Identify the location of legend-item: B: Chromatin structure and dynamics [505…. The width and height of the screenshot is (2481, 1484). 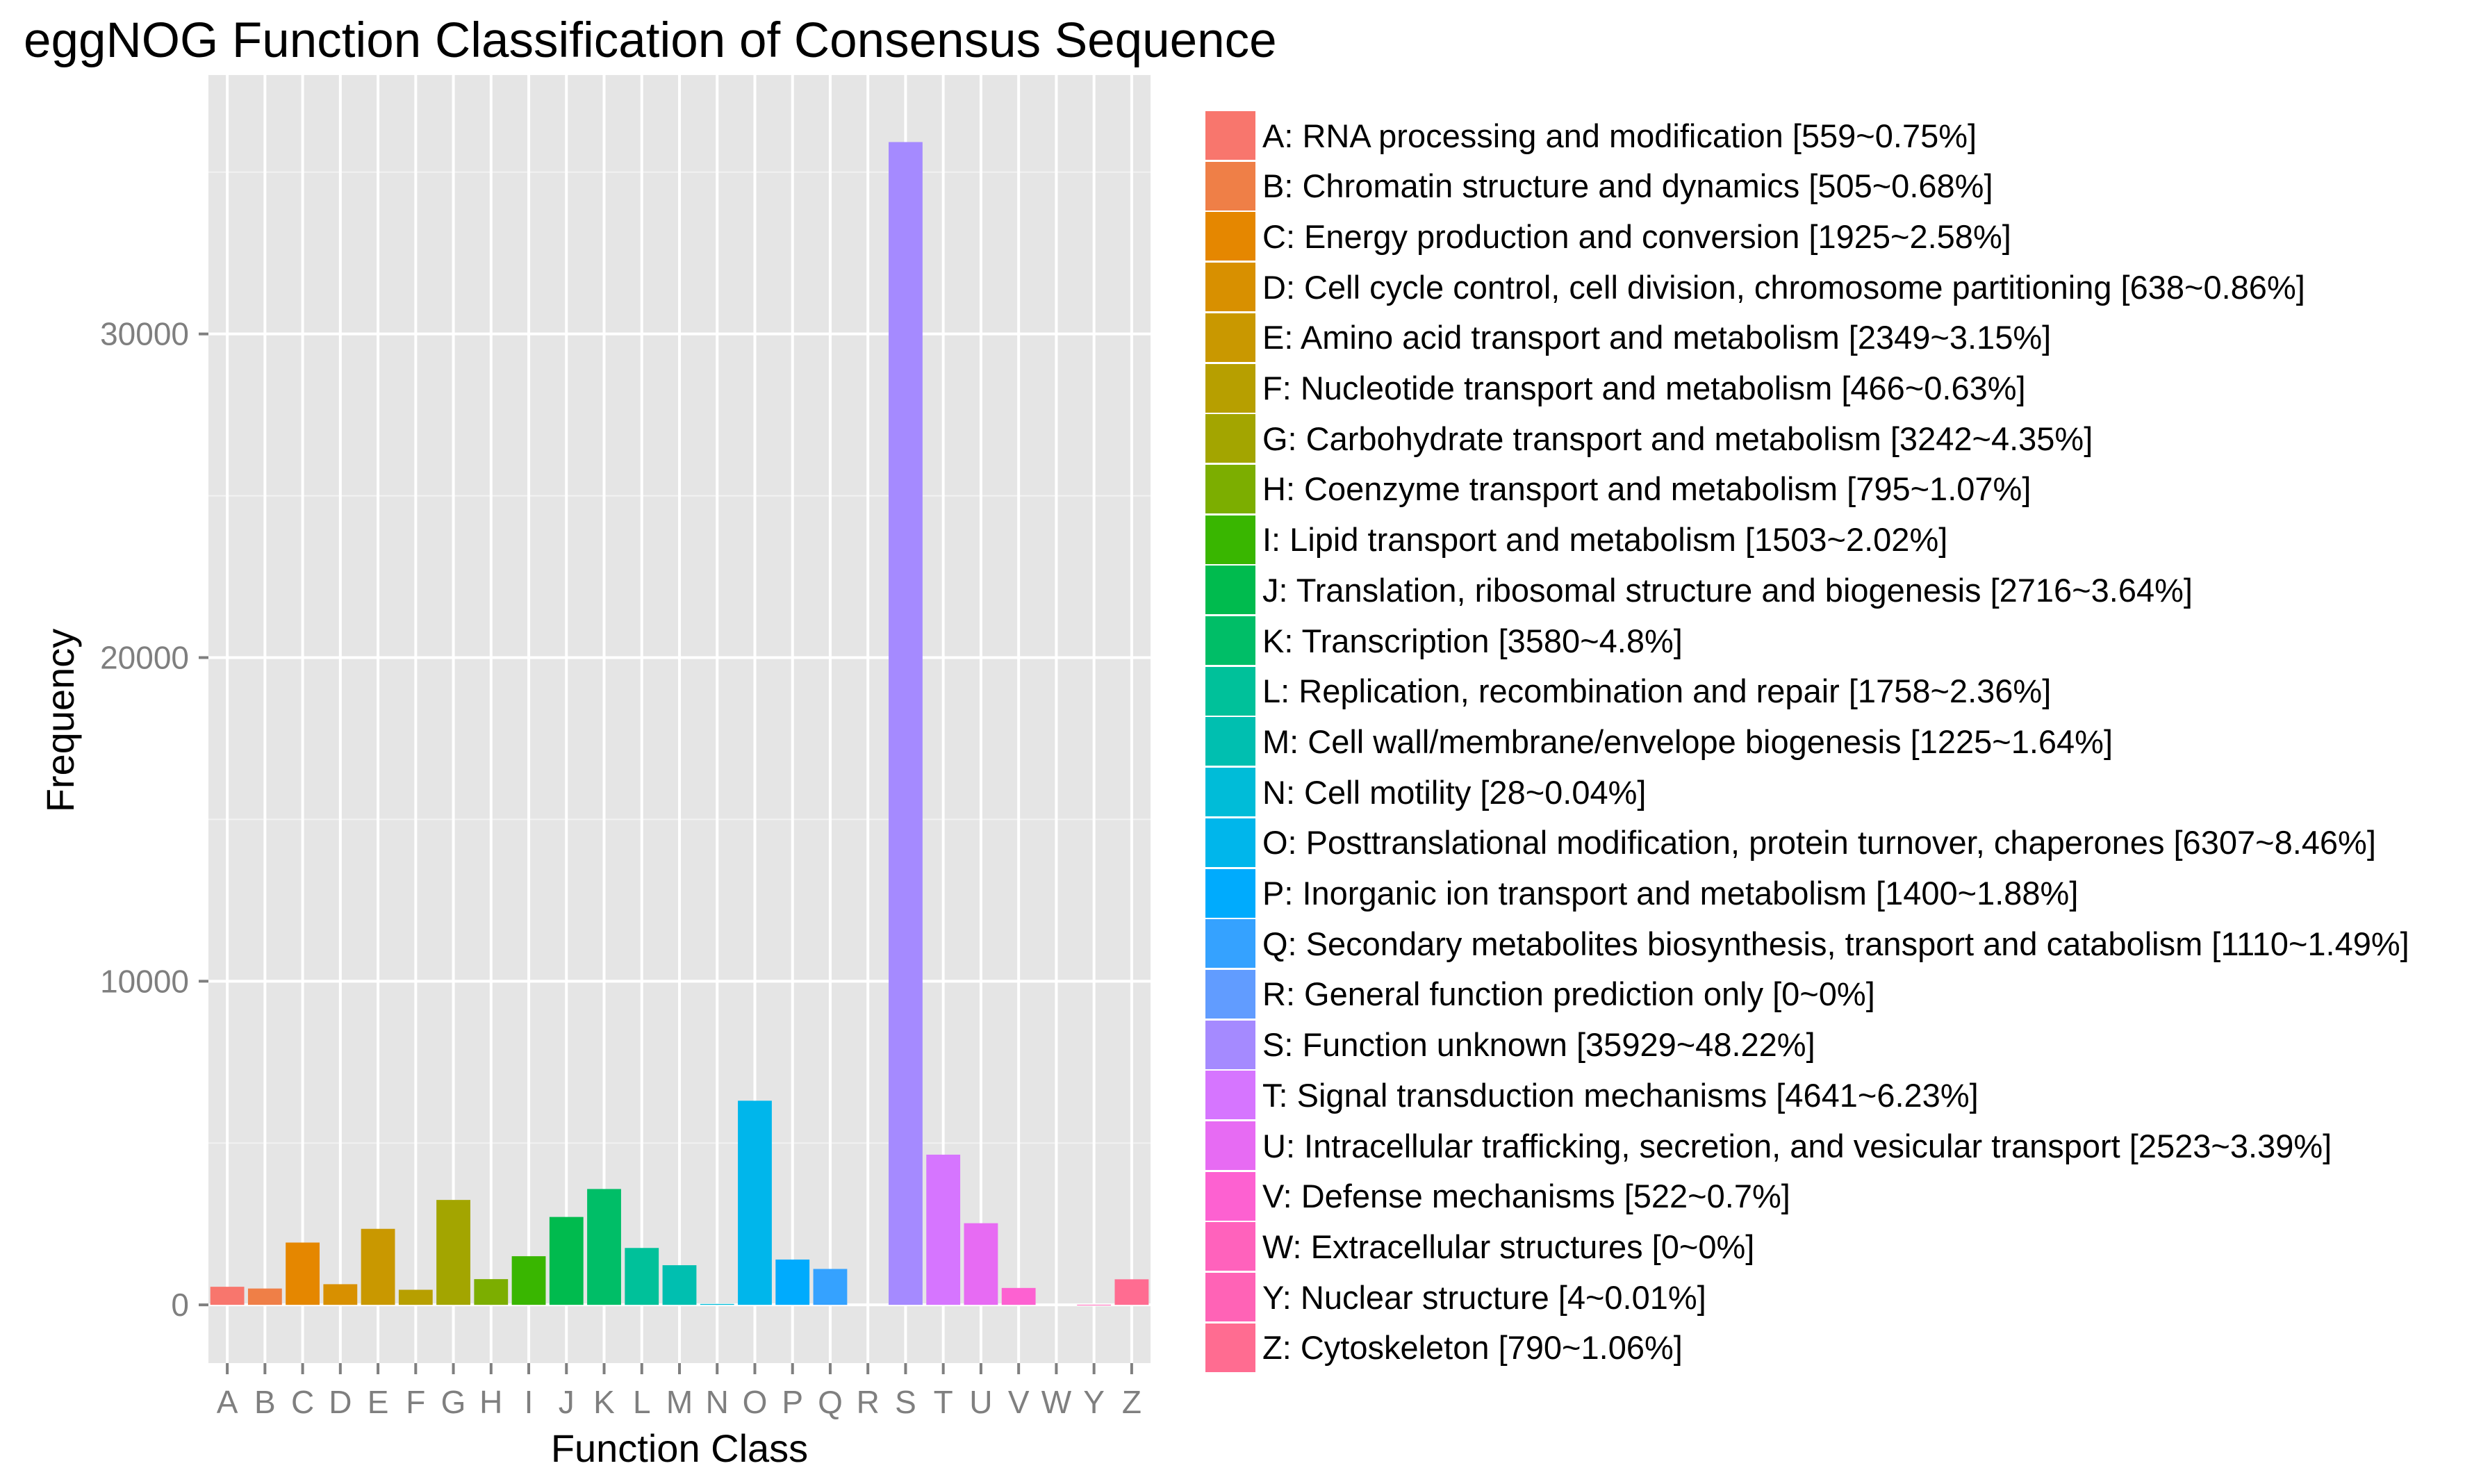
(1599, 186).